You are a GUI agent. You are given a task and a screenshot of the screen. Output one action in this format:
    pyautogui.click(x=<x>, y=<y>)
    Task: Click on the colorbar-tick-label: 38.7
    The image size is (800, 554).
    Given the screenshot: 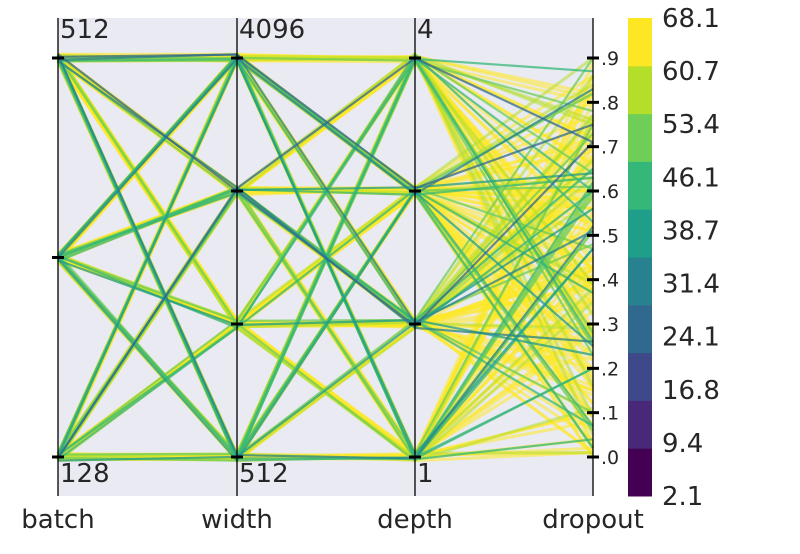 What is the action you would take?
    pyautogui.click(x=691, y=231)
    